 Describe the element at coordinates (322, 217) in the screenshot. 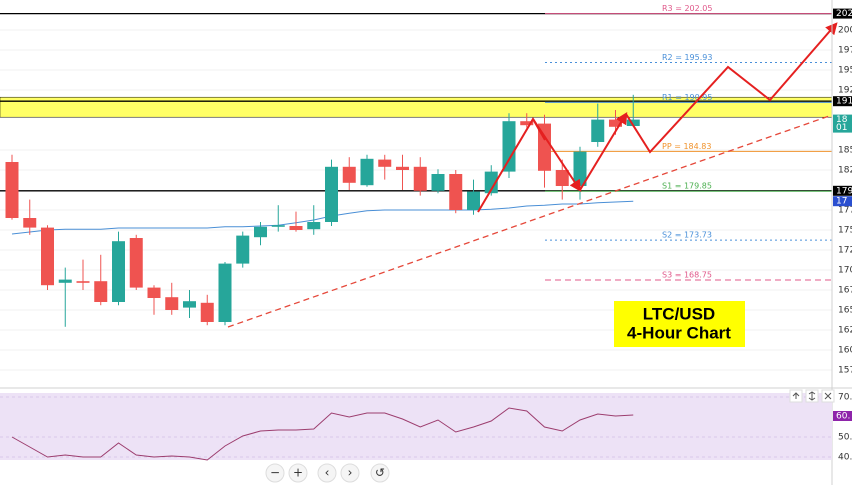

I see `moving-average` at that location.